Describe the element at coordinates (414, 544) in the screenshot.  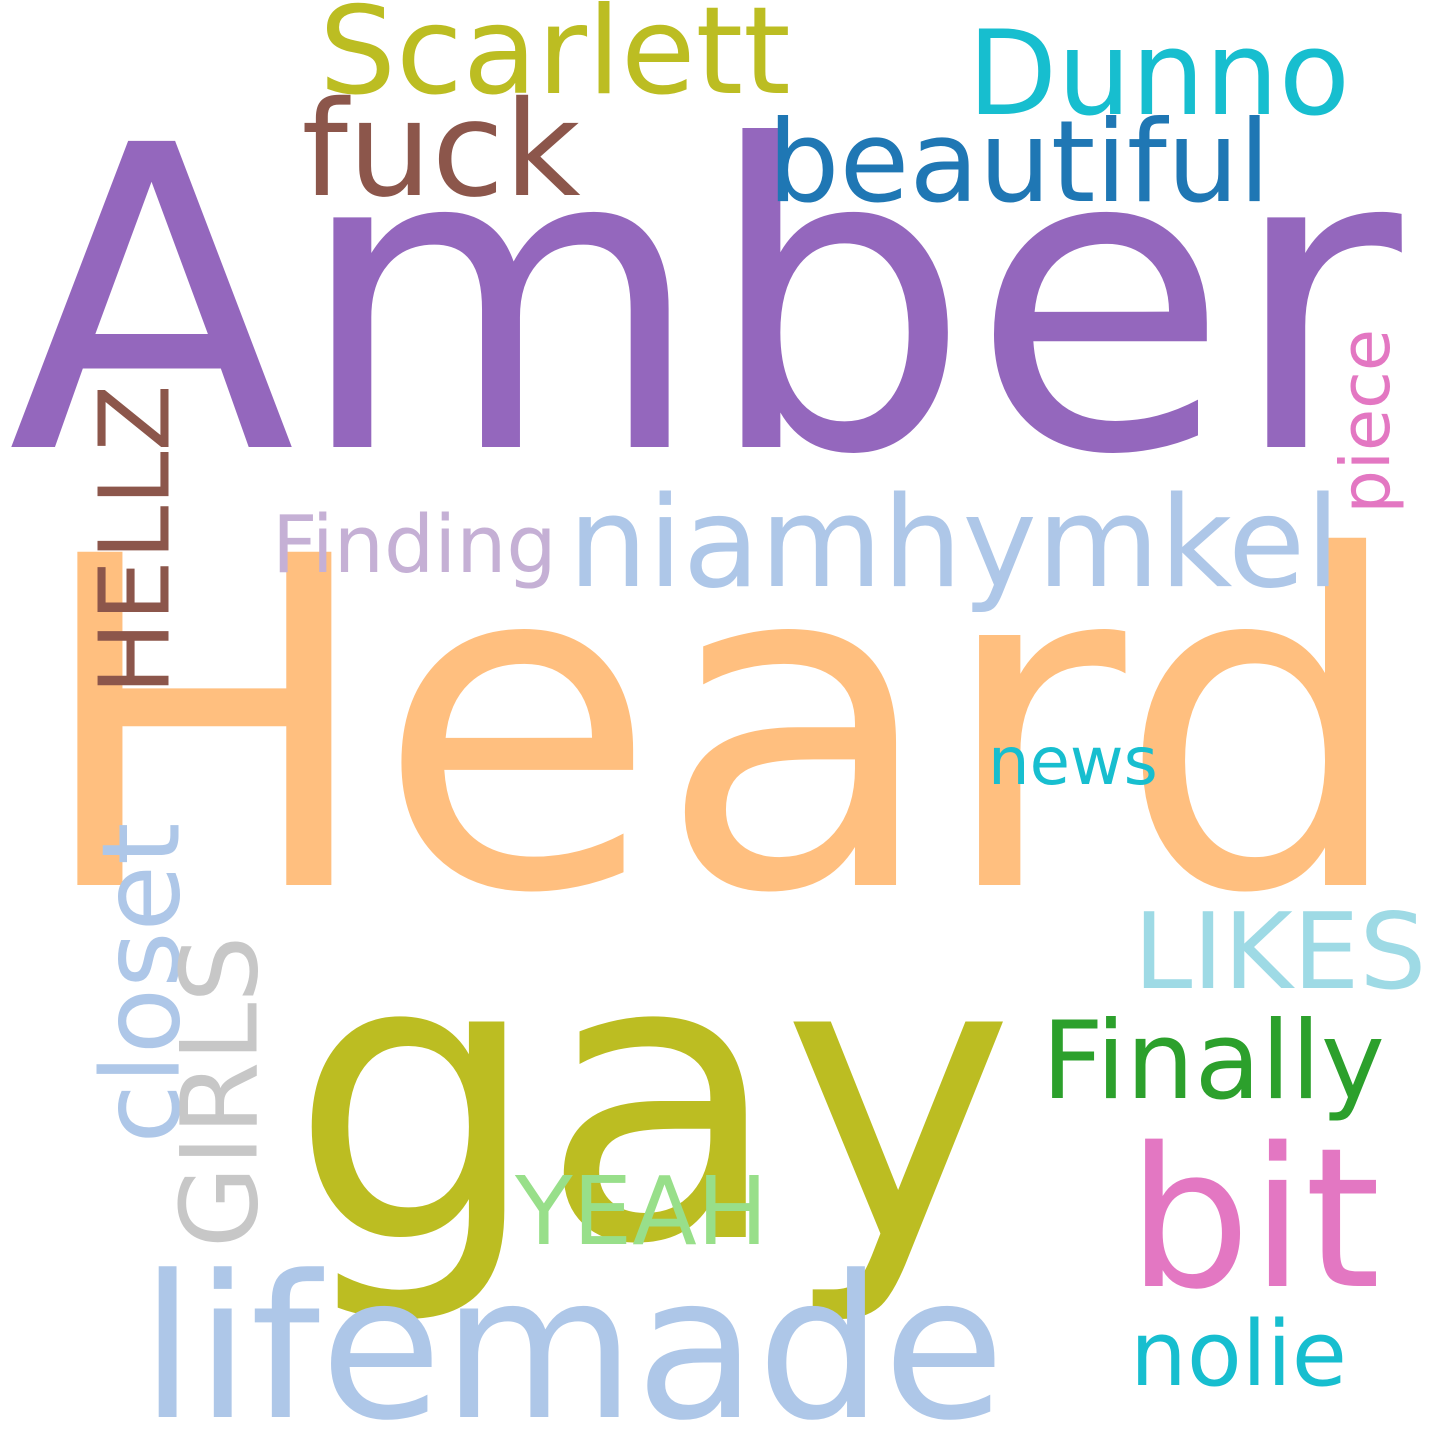
I see `word-finding: Finding` at that location.